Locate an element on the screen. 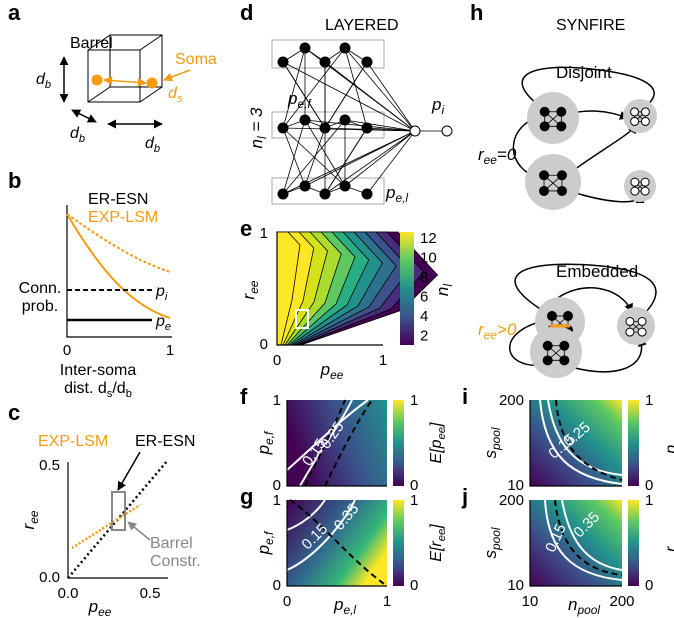 This screenshot has width=674, height=618. arrow is located at coordinates (129, 471).